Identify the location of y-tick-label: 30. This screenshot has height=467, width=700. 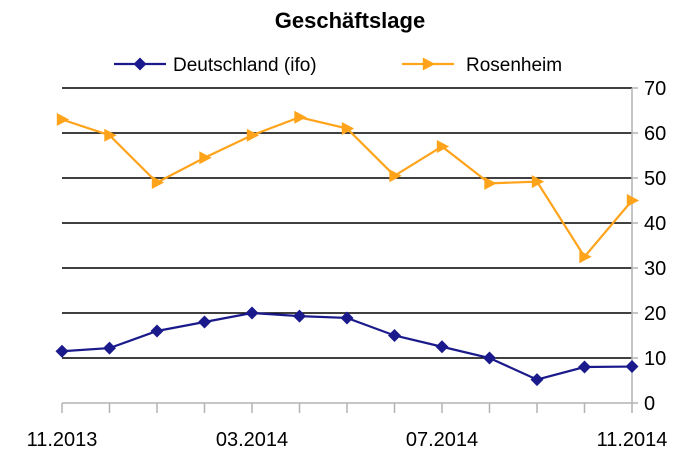
(655, 269).